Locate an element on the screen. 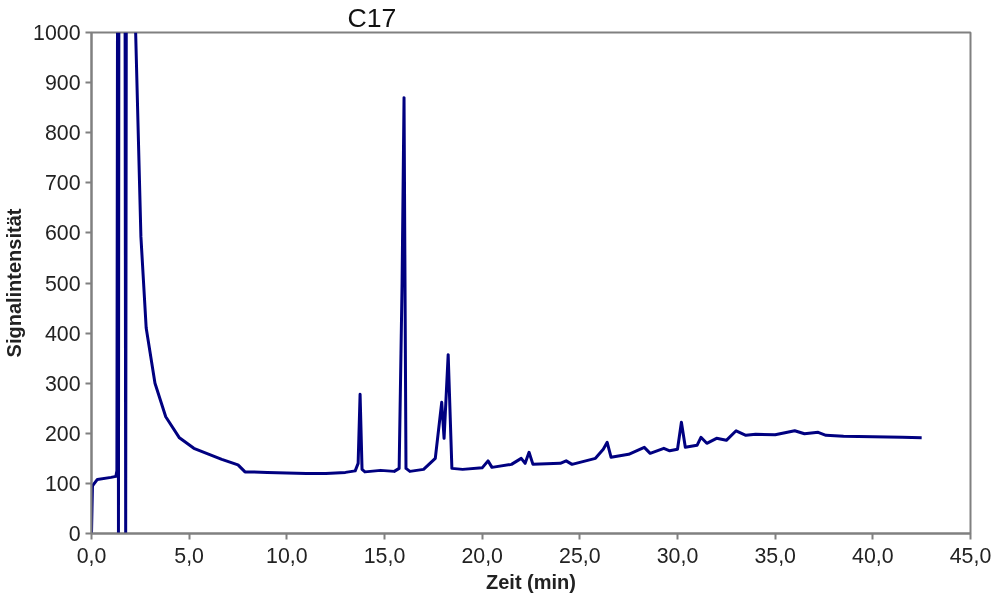 This screenshot has width=1007, height=595. y-tick-label: 1000 is located at coordinates (57, 33).